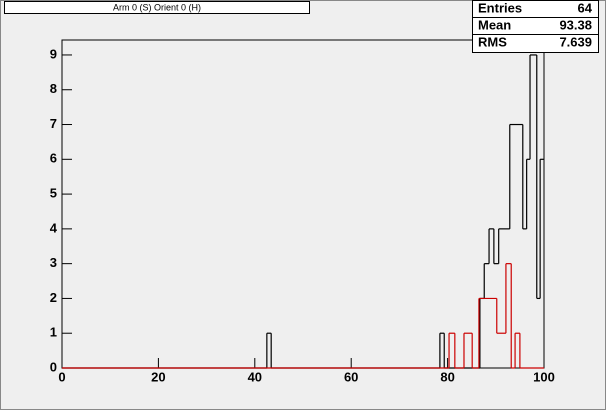  What do you see at coordinates (53, 53) in the screenshot?
I see `y-tick-label: 9` at bounding box center [53, 53].